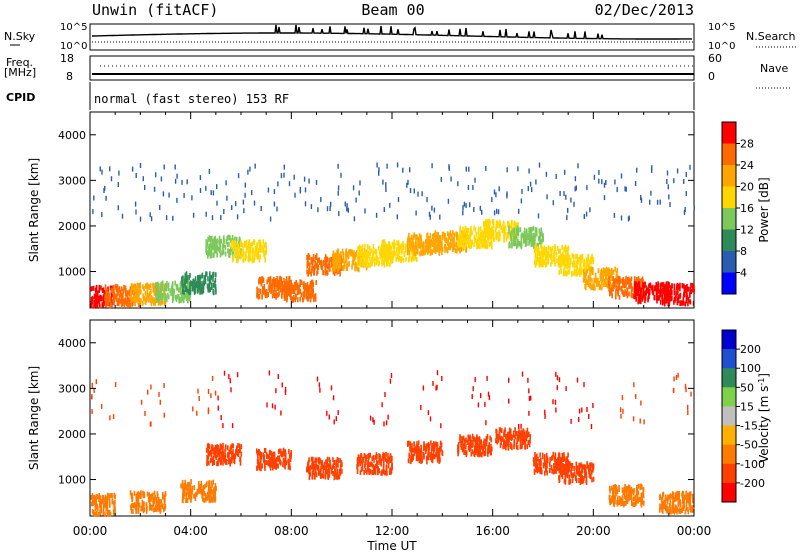 The height and width of the screenshot is (558, 800). What do you see at coordinates (729, 284) in the screenshot?
I see `colorbar-cell` at bounding box center [729, 284].